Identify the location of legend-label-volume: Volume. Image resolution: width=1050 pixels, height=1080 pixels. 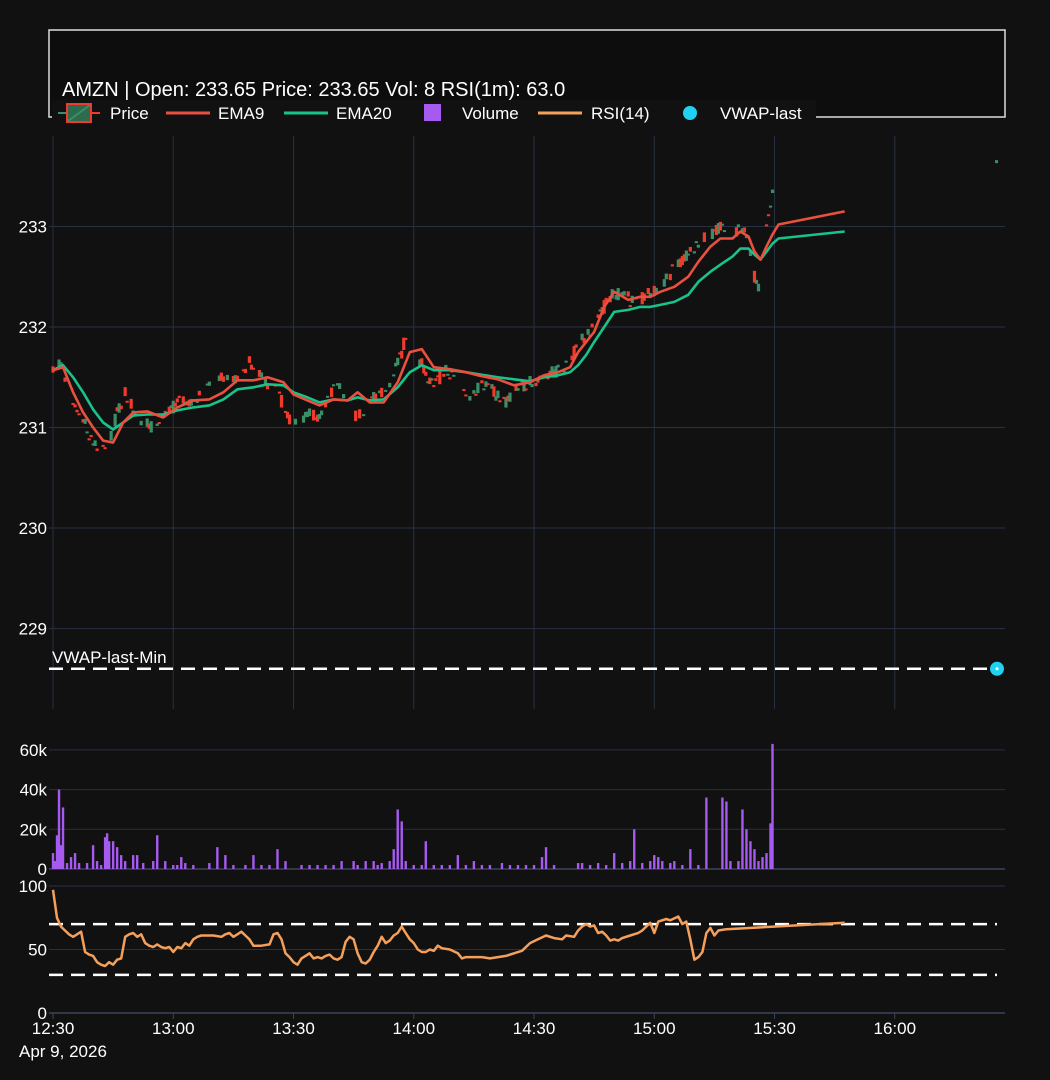
(490, 113).